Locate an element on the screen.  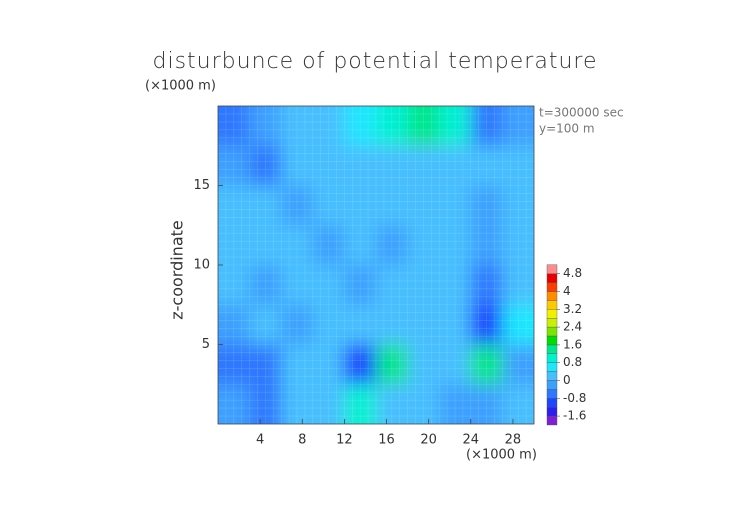
chart-title: disturbunce of potential temperature is located at coordinates (375, 61).